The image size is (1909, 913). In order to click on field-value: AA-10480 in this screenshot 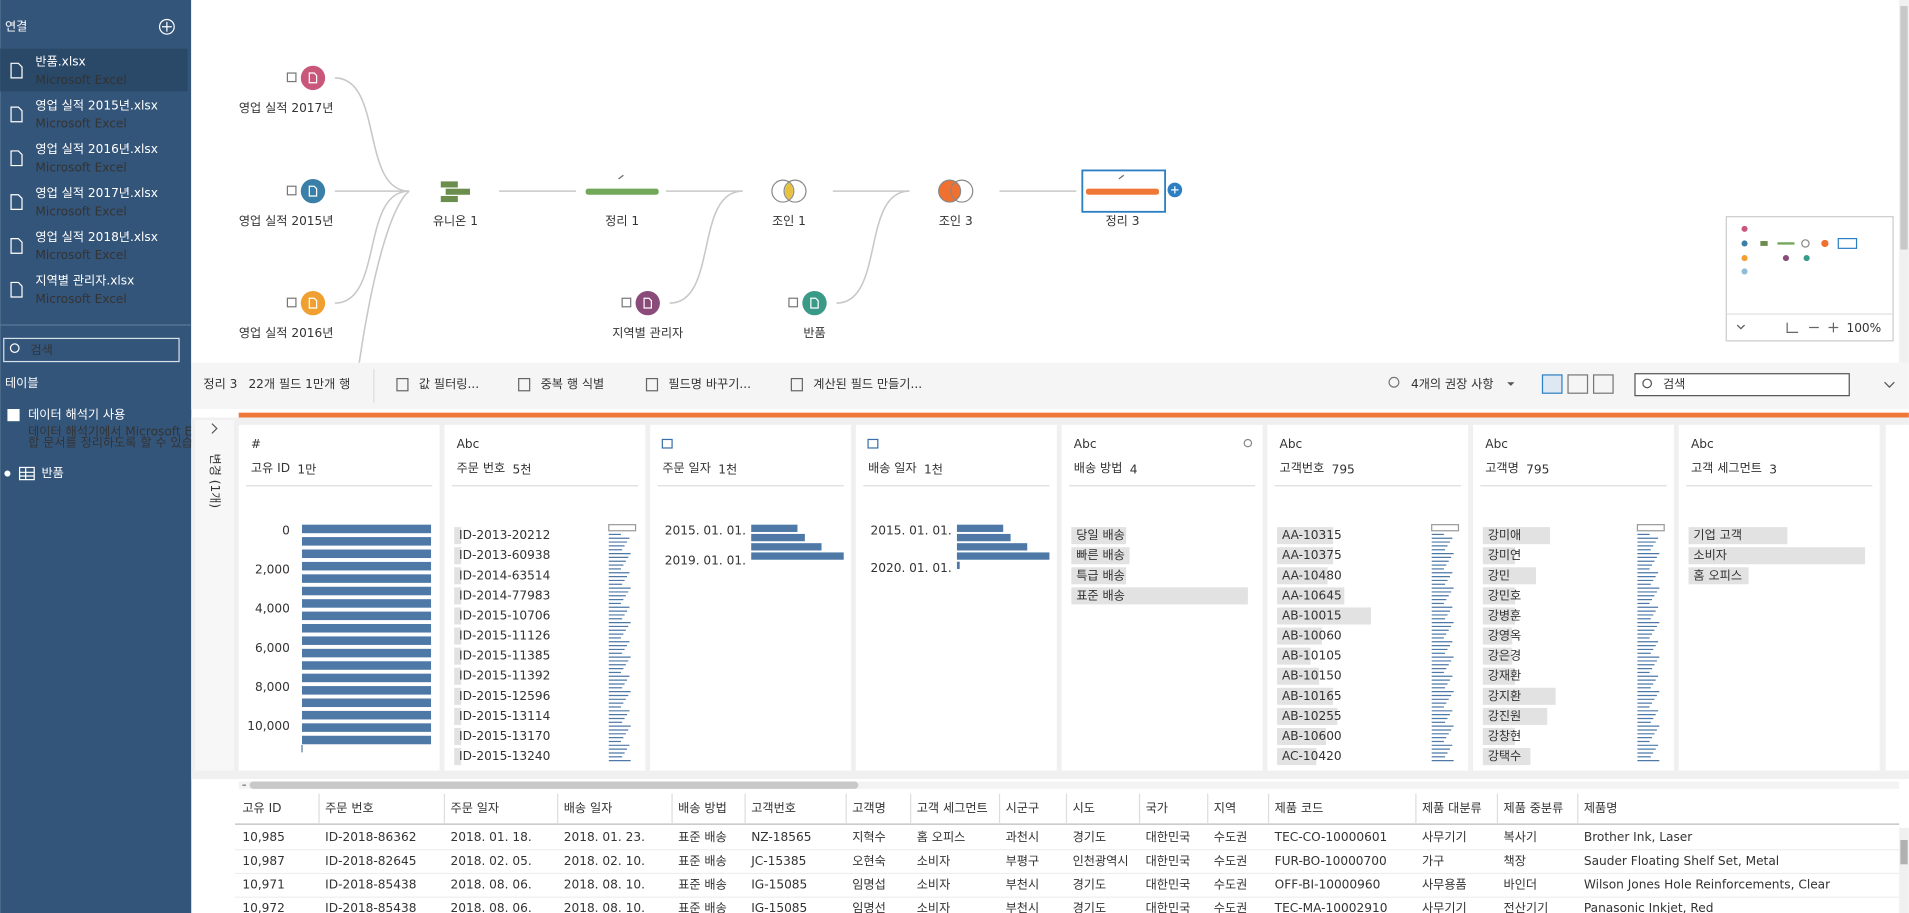, I will do `click(1312, 575)`.